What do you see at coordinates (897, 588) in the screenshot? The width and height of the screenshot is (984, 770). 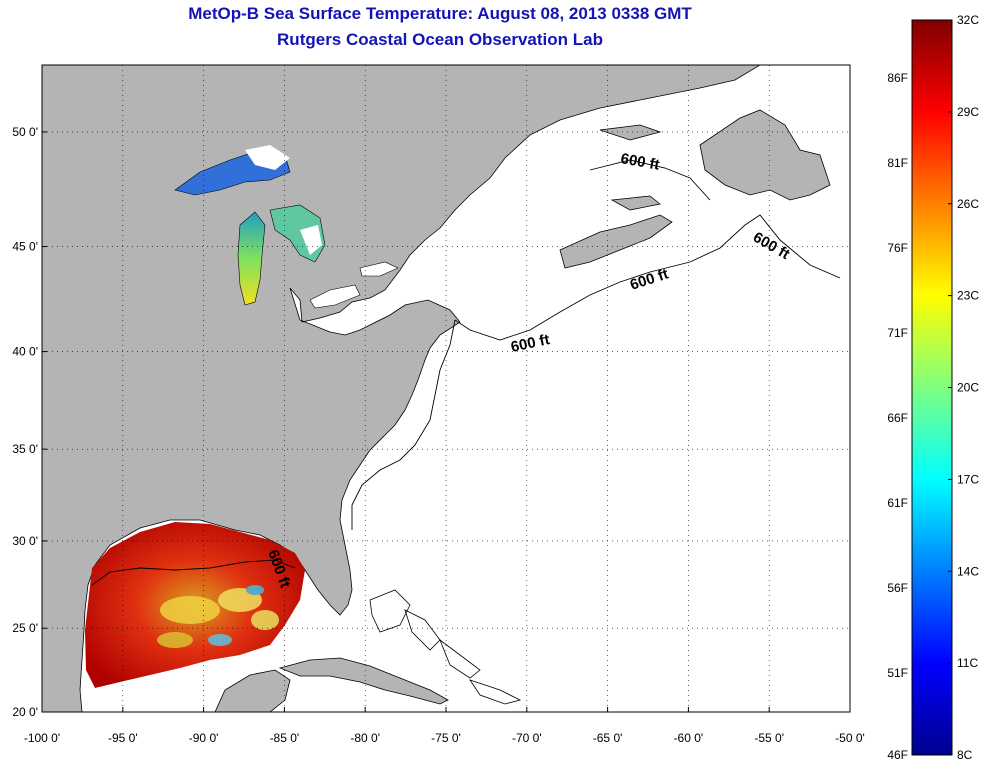 I see `colorbar-fahrenheit-label: 56F` at bounding box center [897, 588].